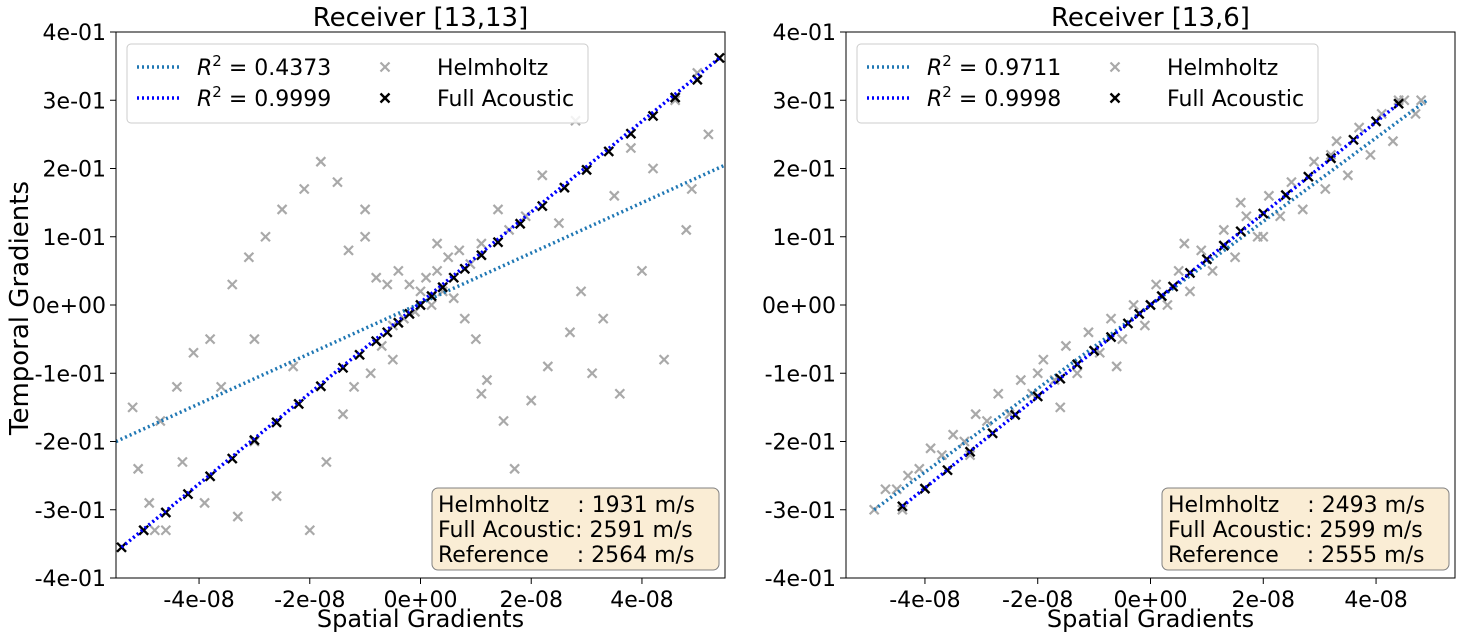 Image resolution: width=1462 pixels, height=639 pixels. Describe the element at coordinates (800, 579) in the screenshot. I see `y-tick-label: -4e-01` at that location.